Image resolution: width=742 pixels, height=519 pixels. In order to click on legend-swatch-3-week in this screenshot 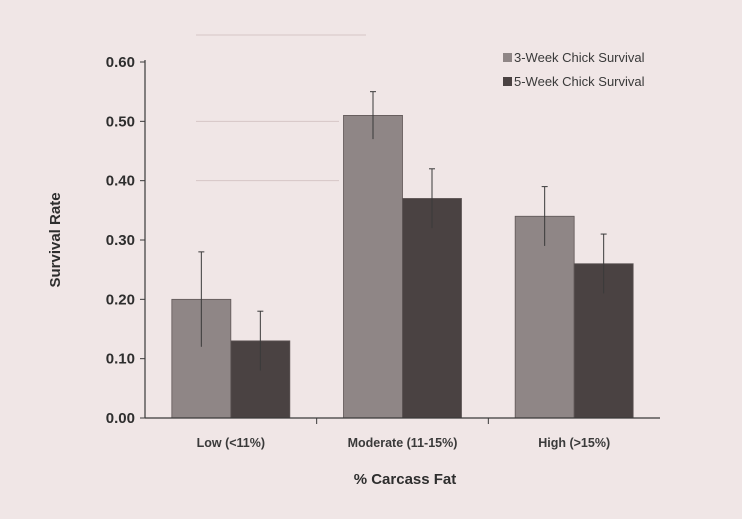, I will do `click(507, 57)`.